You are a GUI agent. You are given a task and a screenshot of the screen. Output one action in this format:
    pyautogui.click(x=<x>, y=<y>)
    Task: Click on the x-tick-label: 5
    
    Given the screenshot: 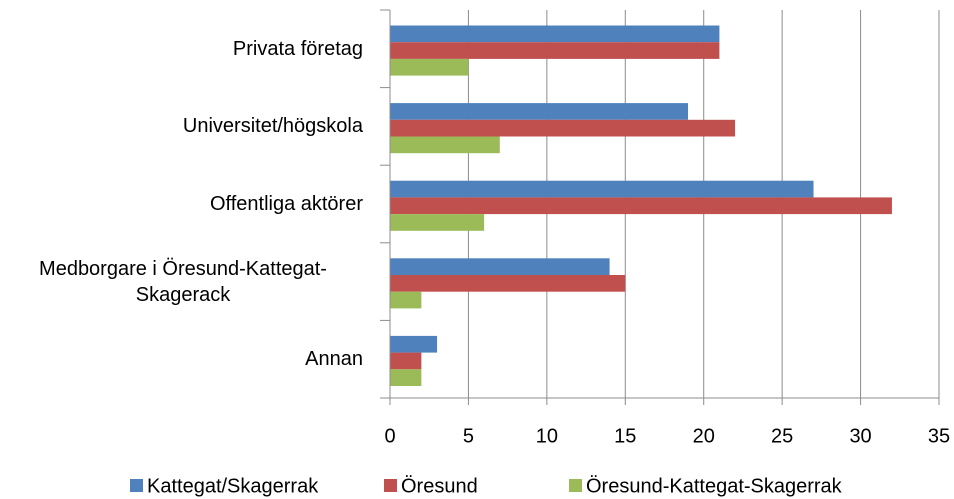 What is the action you would take?
    pyautogui.click(x=468, y=436)
    